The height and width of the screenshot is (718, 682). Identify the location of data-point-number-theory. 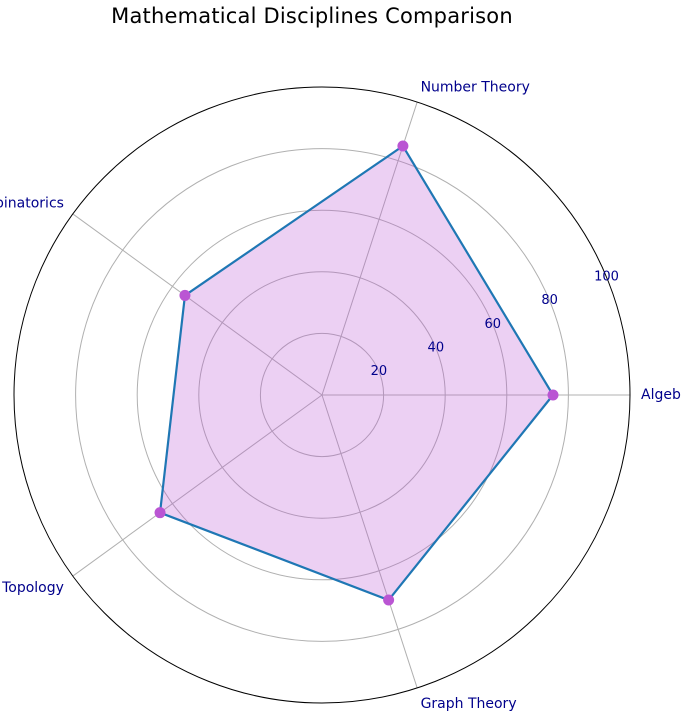
(403, 146).